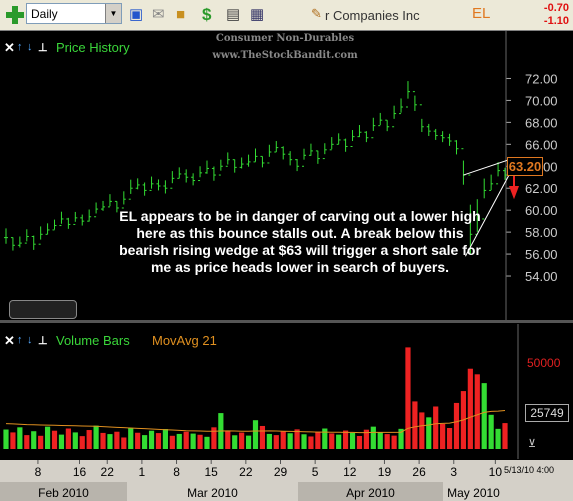 The height and width of the screenshot is (501, 573). What do you see at coordinates (9, 340) in the screenshot?
I see `close-volume-panel-icon: ✕` at bounding box center [9, 340].